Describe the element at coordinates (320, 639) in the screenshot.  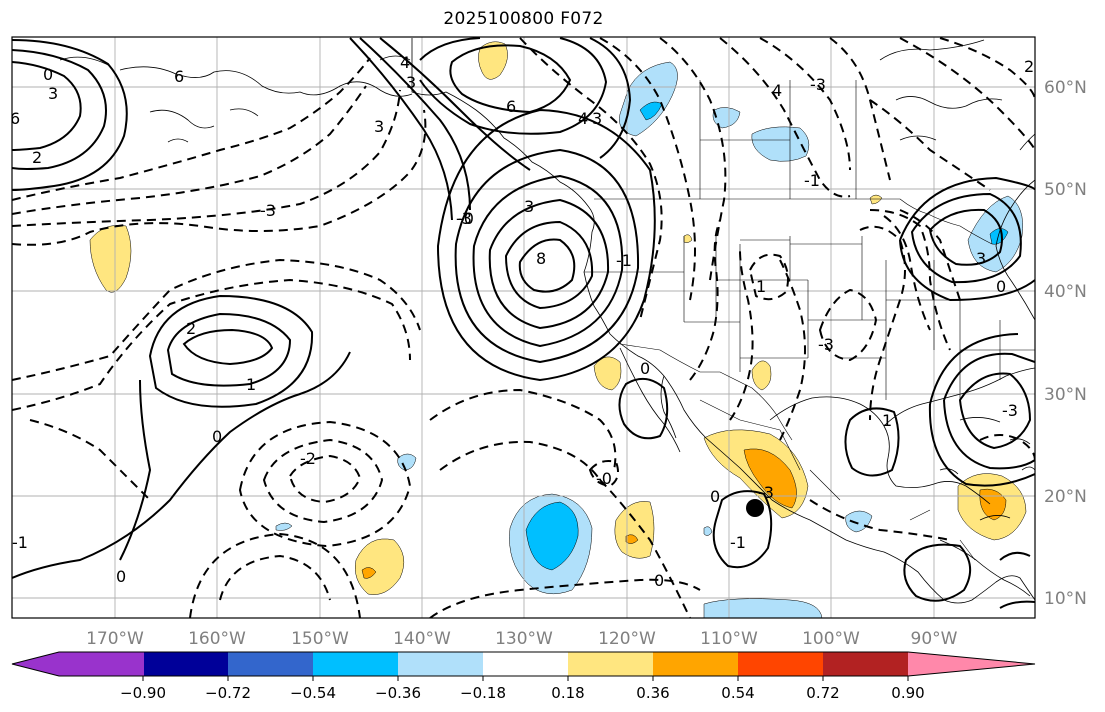
I see `lon-label: 150°W` at that location.